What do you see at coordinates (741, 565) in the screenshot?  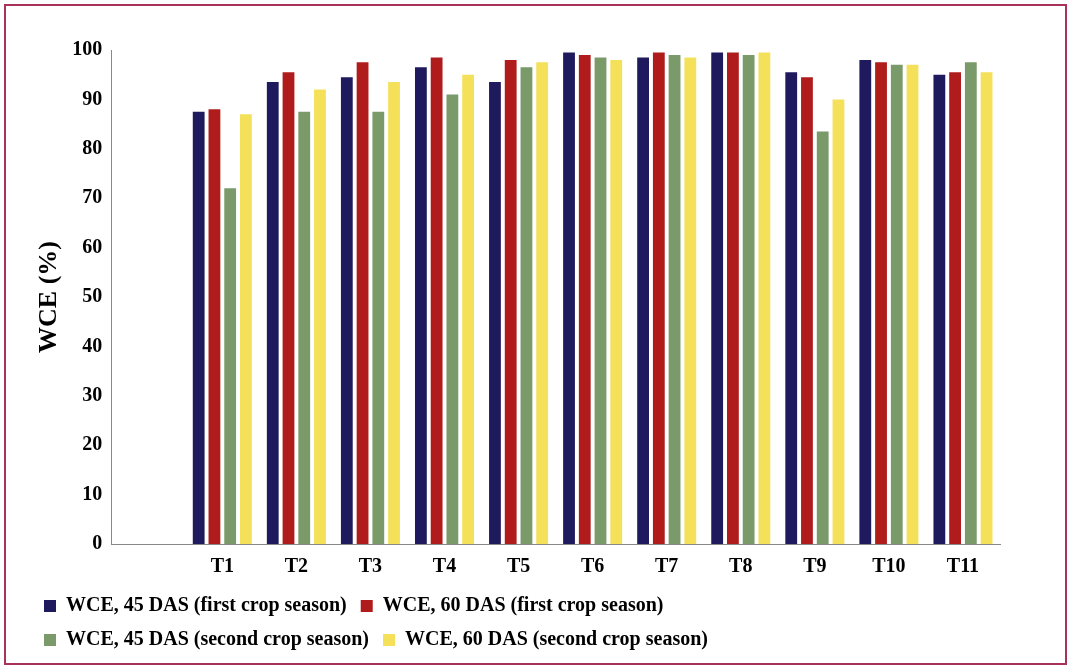 I see `x-tick-label: T8` at bounding box center [741, 565].